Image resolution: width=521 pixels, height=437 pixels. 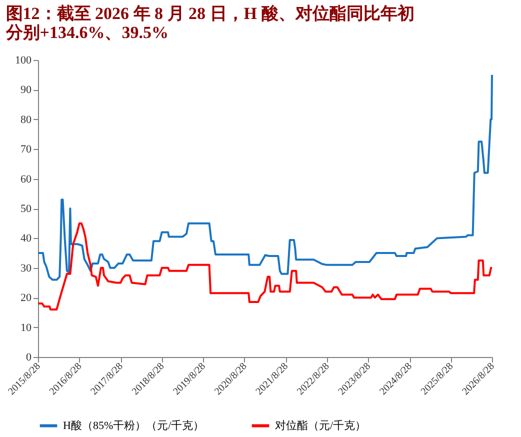 I want to click on y-tick-label: 50, so click(x=26, y=209).